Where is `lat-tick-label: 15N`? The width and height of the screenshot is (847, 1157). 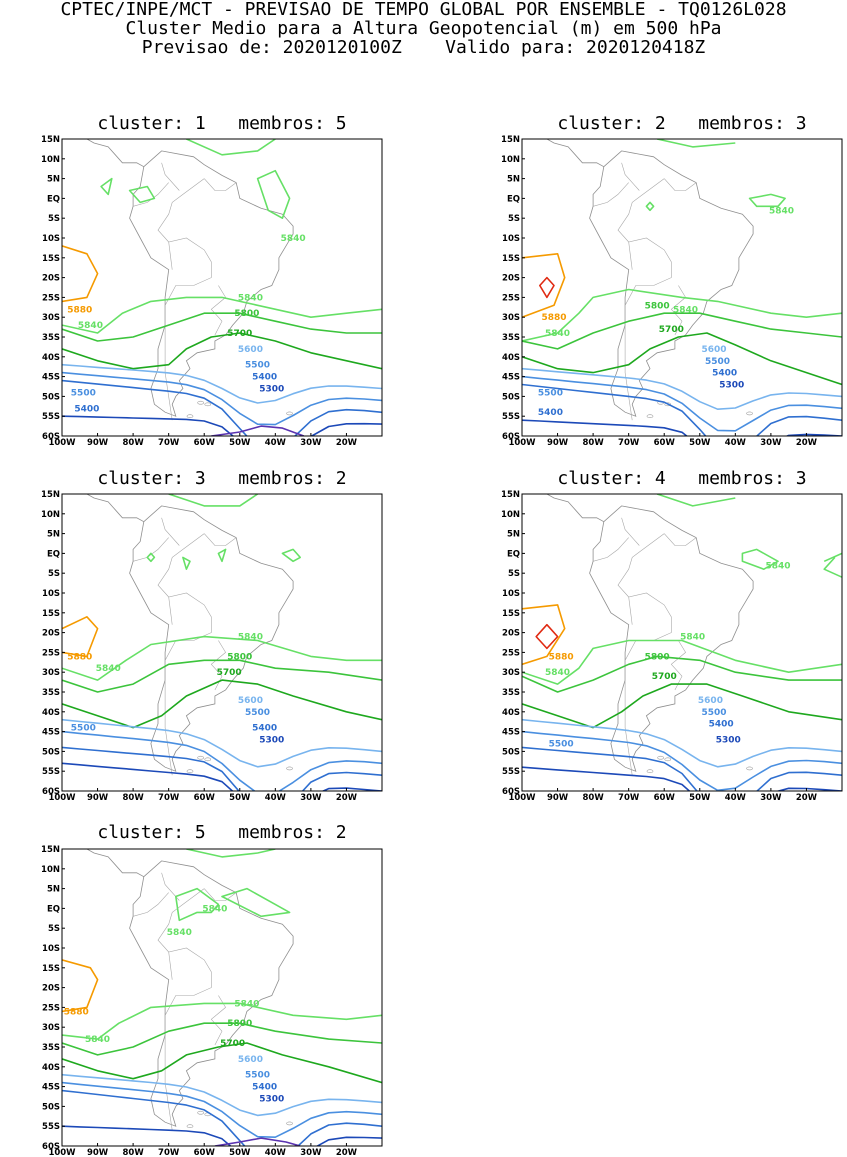
lat-tick-label: 15N is located at coordinates (510, 140).